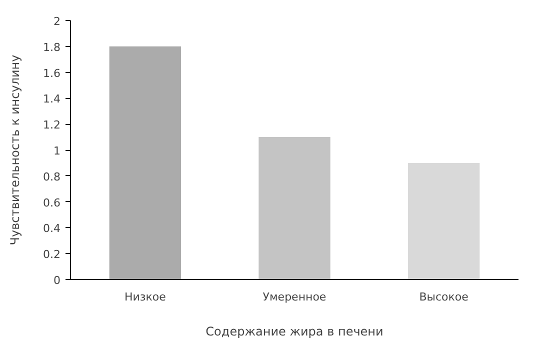 This screenshot has width=537, height=341. Describe the element at coordinates (52, 47) in the screenshot. I see `y-tick-label: 1.8` at that location.